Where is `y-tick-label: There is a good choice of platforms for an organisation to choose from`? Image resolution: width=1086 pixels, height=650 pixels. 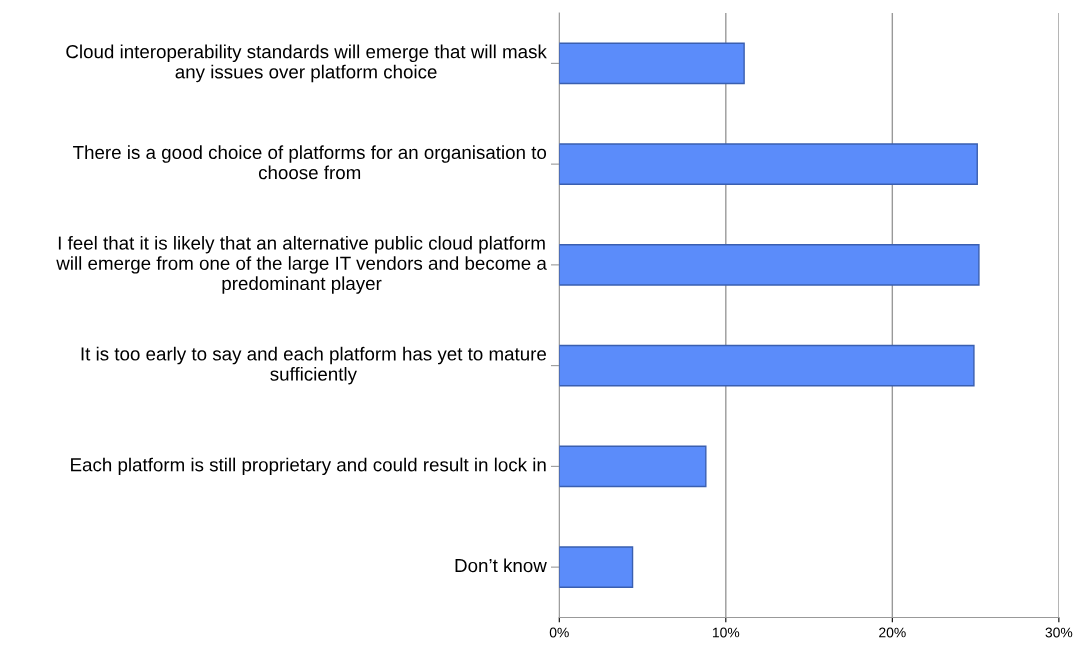
y-tick-label: There is a good choice of platforms for an organisation to choose from is located at coordinates (310, 162).